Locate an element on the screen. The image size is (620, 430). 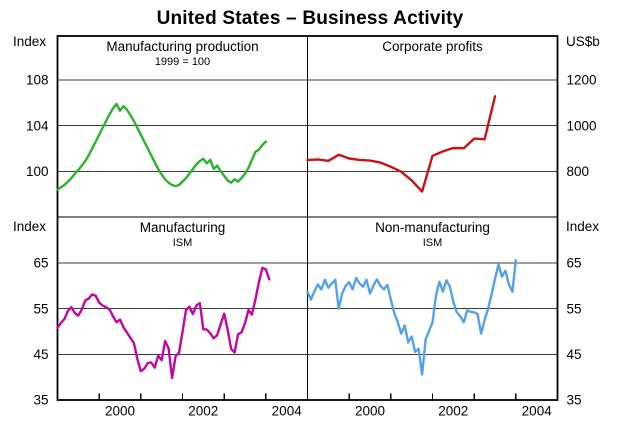
panel-title-manufacturing-ism: Manufacturing is located at coordinates (183, 227).